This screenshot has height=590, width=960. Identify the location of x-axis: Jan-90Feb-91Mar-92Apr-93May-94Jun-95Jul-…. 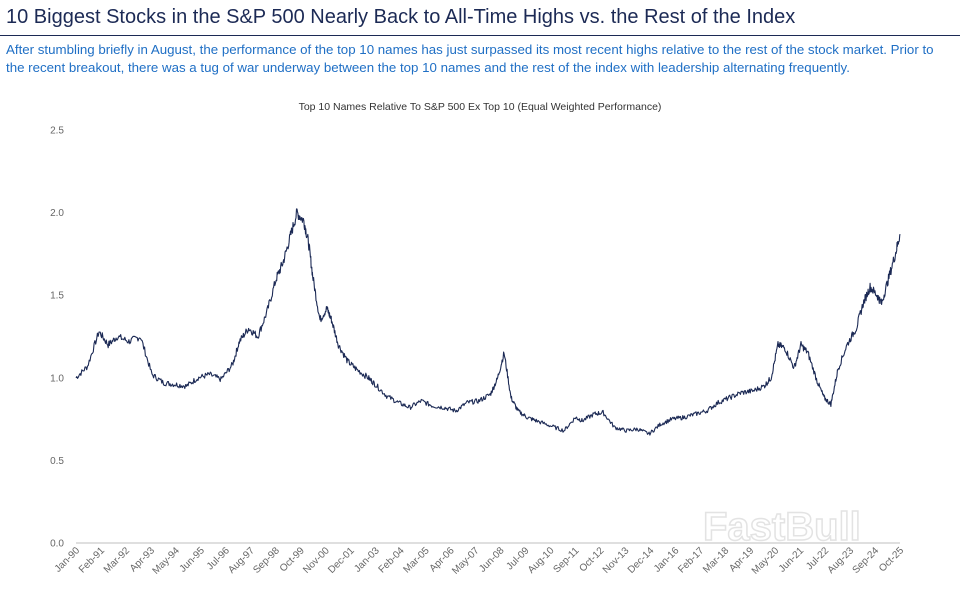
(480, 561).